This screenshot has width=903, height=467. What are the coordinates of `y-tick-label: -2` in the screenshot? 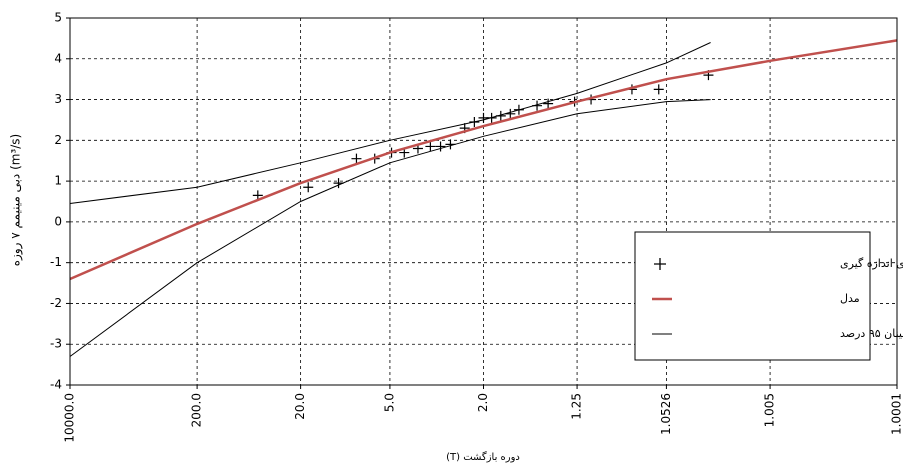 It's located at (56, 303).